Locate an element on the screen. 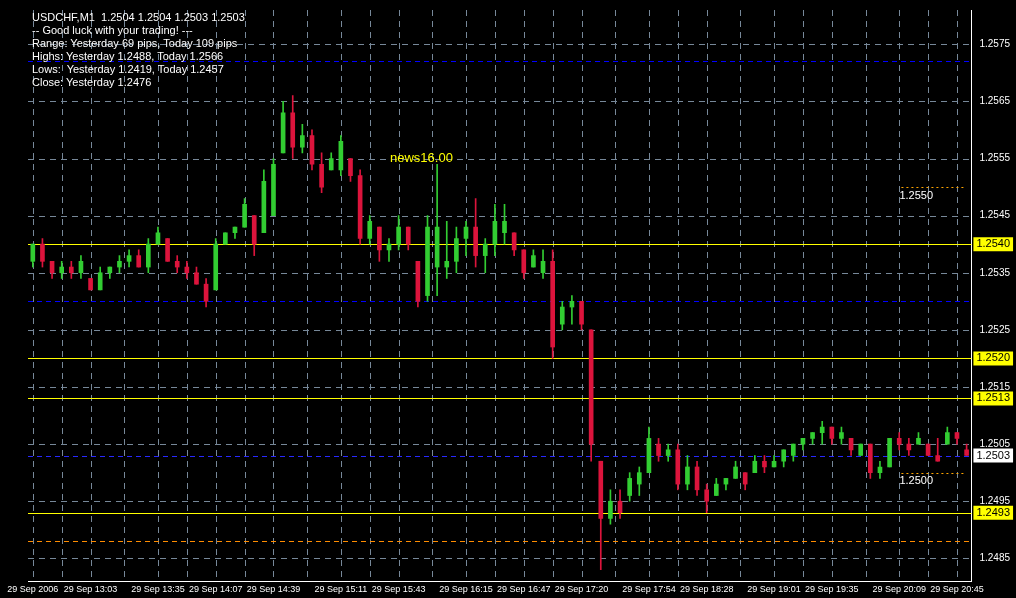 The width and height of the screenshot is (1016, 598). x-tick-label: 29 Sep 16:15 is located at coordinates (466, 589).